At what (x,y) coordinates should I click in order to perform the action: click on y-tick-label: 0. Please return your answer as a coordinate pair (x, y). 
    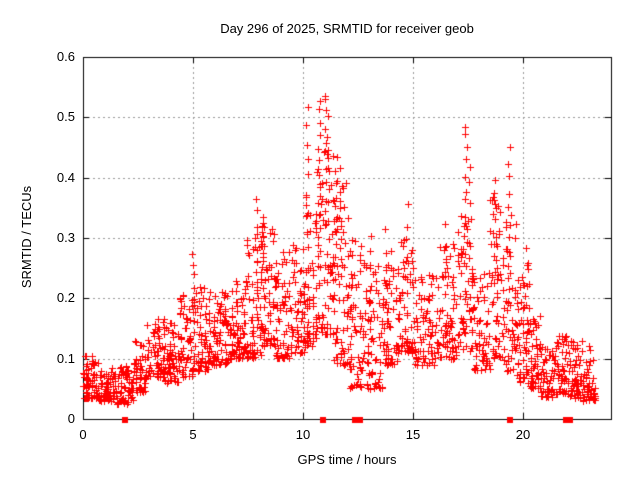
    Looking at the image, I should click on (71, 418).